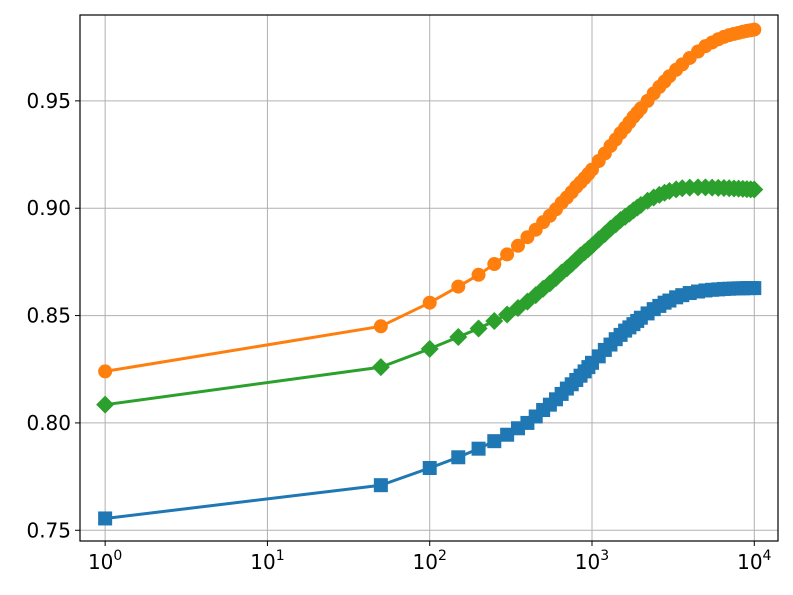 This screenshot has height=595, width=793. What do you see at coordinates (48, 208) in the screenshot?
I see `y-tick-label: 0.90` at bounding box center [48, 208].